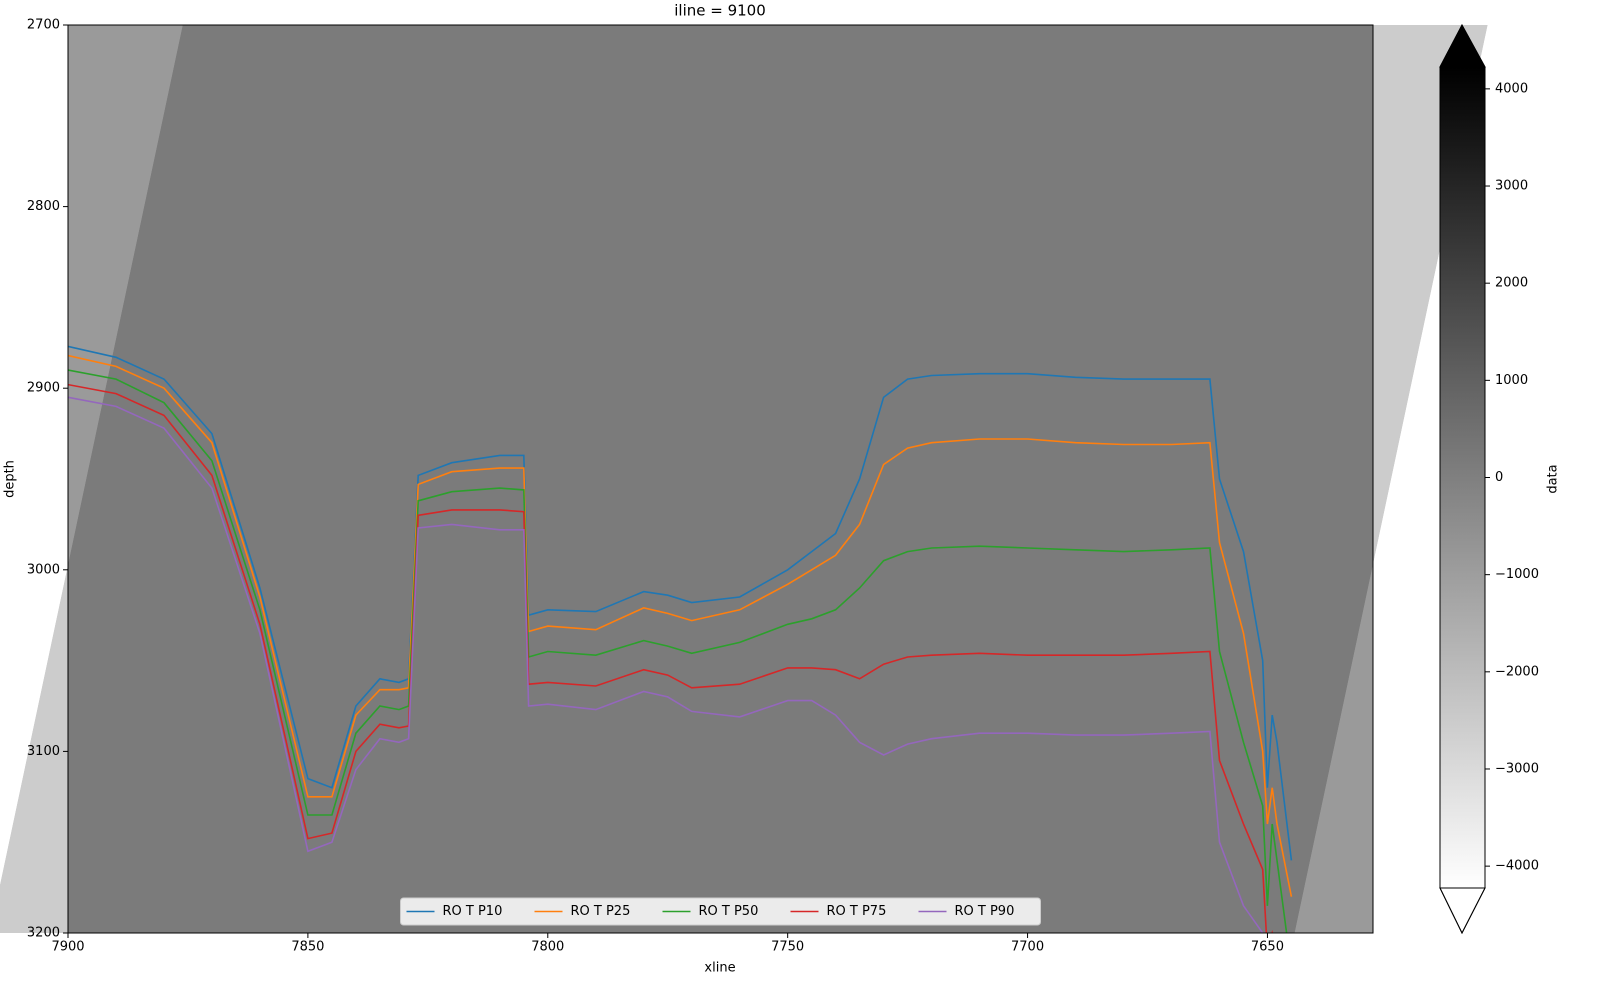 The height and width of the screenshot is (1000, 1600). What do you see at coordinates (729, 911) in the screenshot?
I see `legend-label: RO T P50` at bounding box center [729, 911].